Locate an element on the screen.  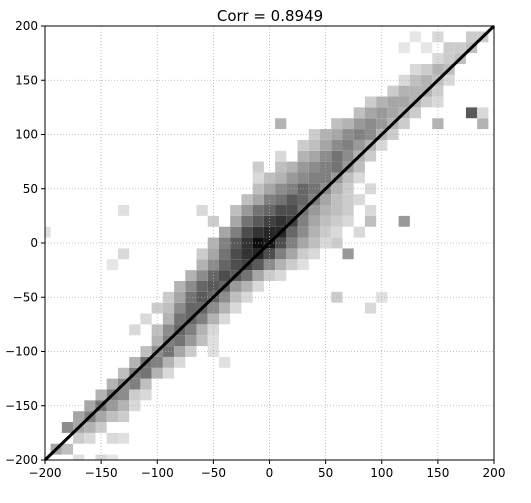
y-tick-label: 200 is located at coordinates (26, 26).